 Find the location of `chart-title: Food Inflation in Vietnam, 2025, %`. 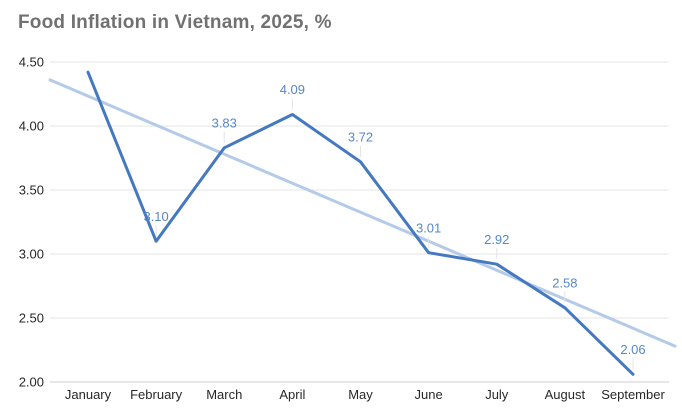

chart-title: Food Inflation in Vietnam, 2025, % is located at coordinates (175, 22).